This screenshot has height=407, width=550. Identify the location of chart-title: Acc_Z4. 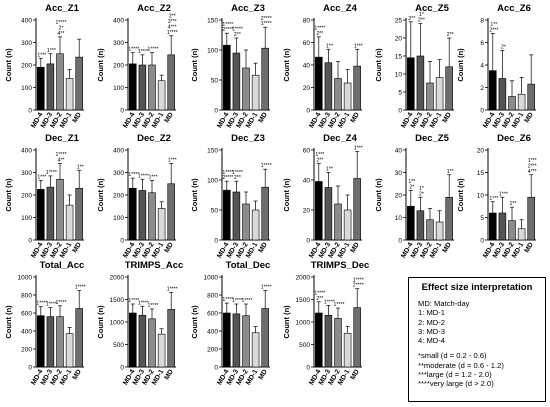
(340, 8).